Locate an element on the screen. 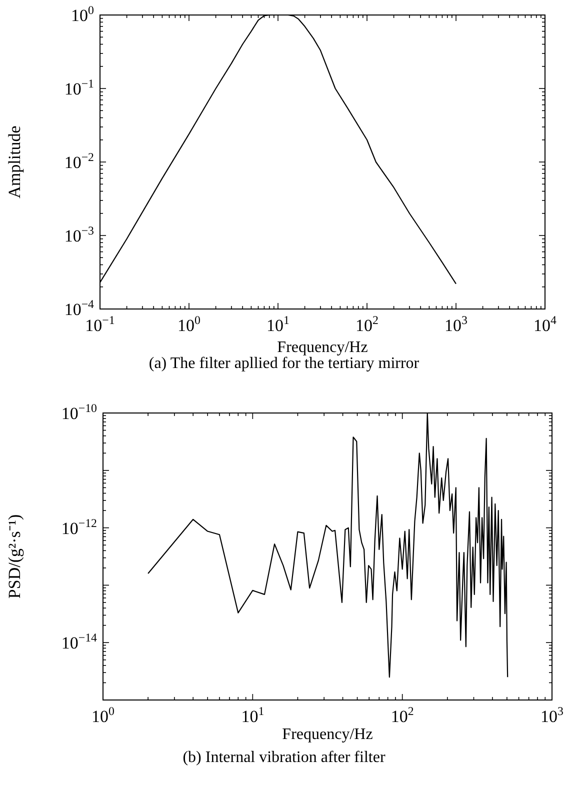  y-tick-label: 10$^{−2}$ is located at coordinates (79, 161).